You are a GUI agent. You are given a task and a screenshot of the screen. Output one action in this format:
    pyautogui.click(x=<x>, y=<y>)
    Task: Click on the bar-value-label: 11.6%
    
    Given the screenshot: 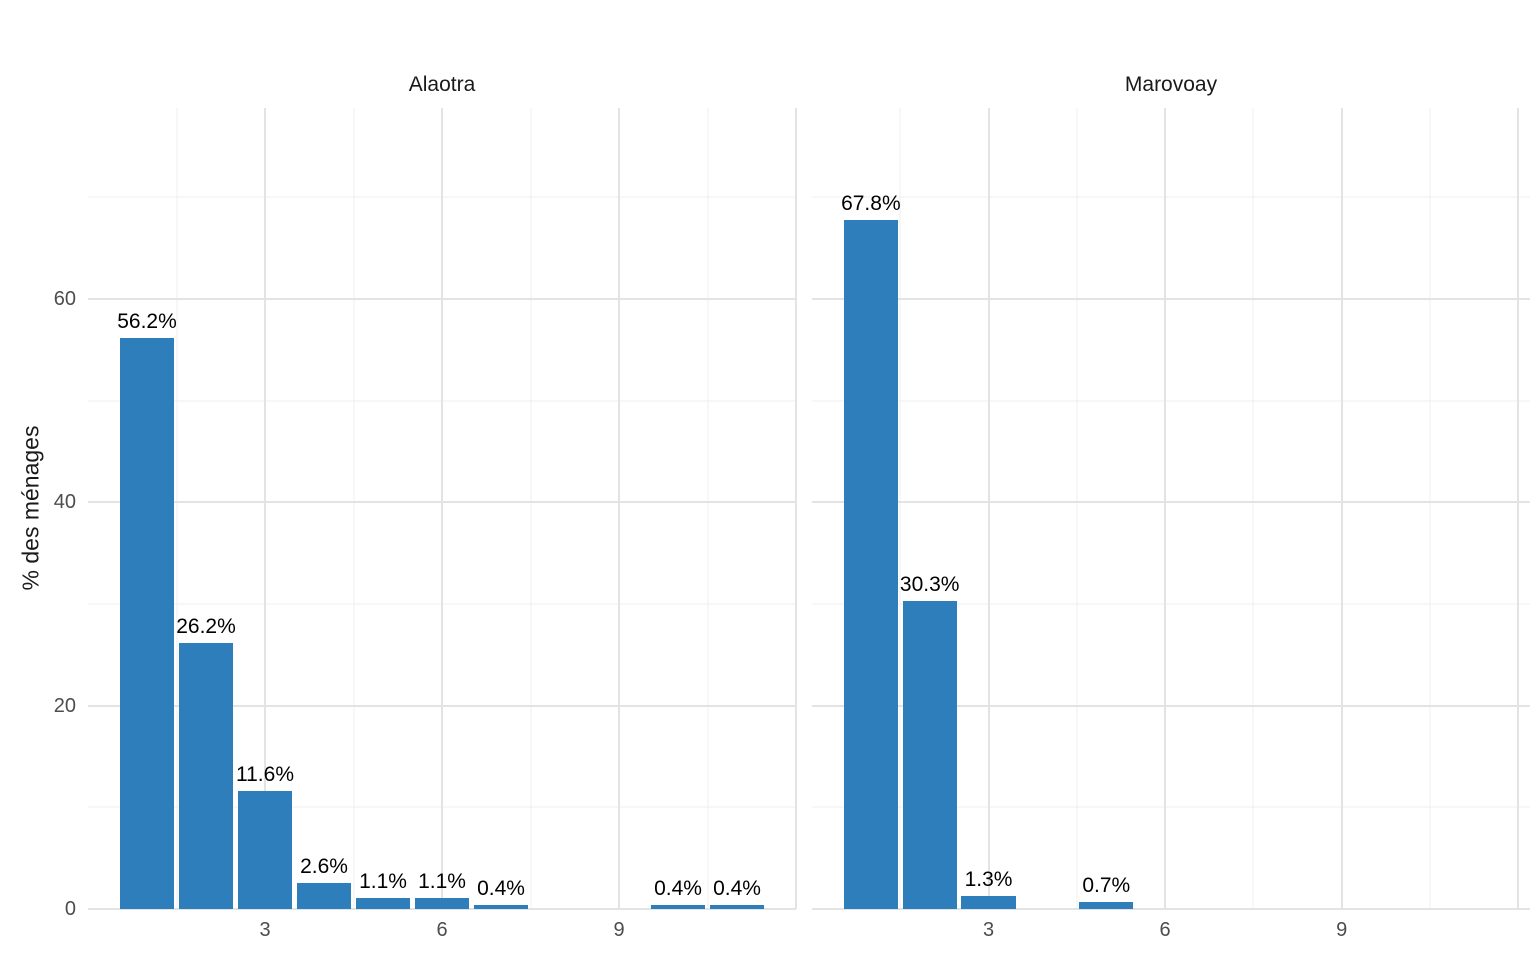 What is the action you would take?
    pyautogui.click(x=265, y=775)
    